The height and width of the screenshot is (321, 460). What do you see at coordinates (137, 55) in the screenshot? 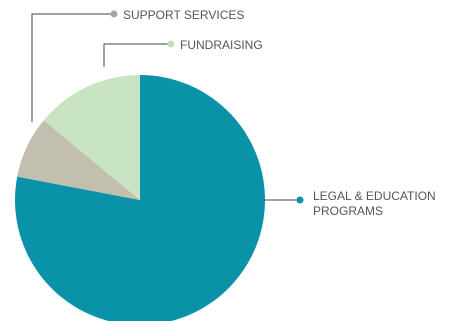
I see `leader-line-fundraising` at bounding box center [137, 55].